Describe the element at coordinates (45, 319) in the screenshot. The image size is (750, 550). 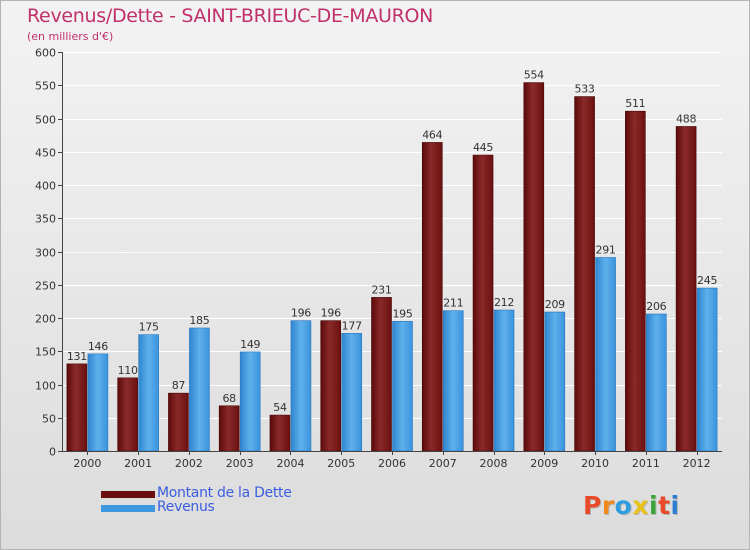
I see `y-tick-label: 200` at that location.